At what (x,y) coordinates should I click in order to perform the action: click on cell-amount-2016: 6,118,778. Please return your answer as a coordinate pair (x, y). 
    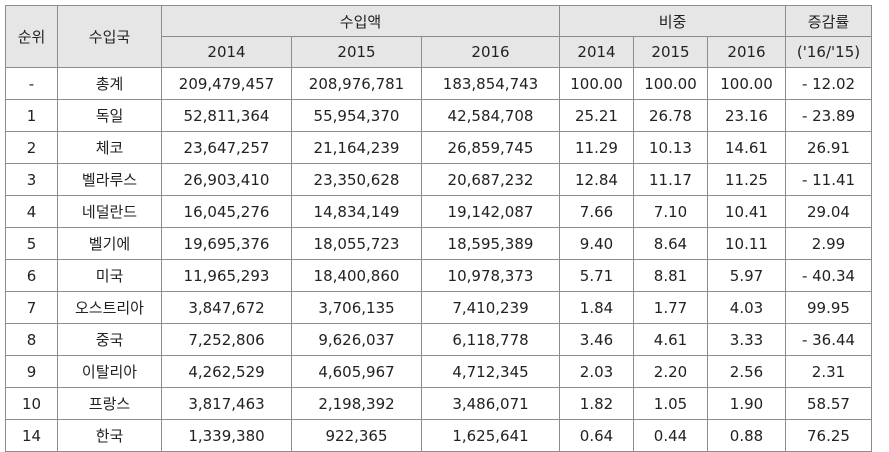
    Looking at the image, I should click on (490, 339).